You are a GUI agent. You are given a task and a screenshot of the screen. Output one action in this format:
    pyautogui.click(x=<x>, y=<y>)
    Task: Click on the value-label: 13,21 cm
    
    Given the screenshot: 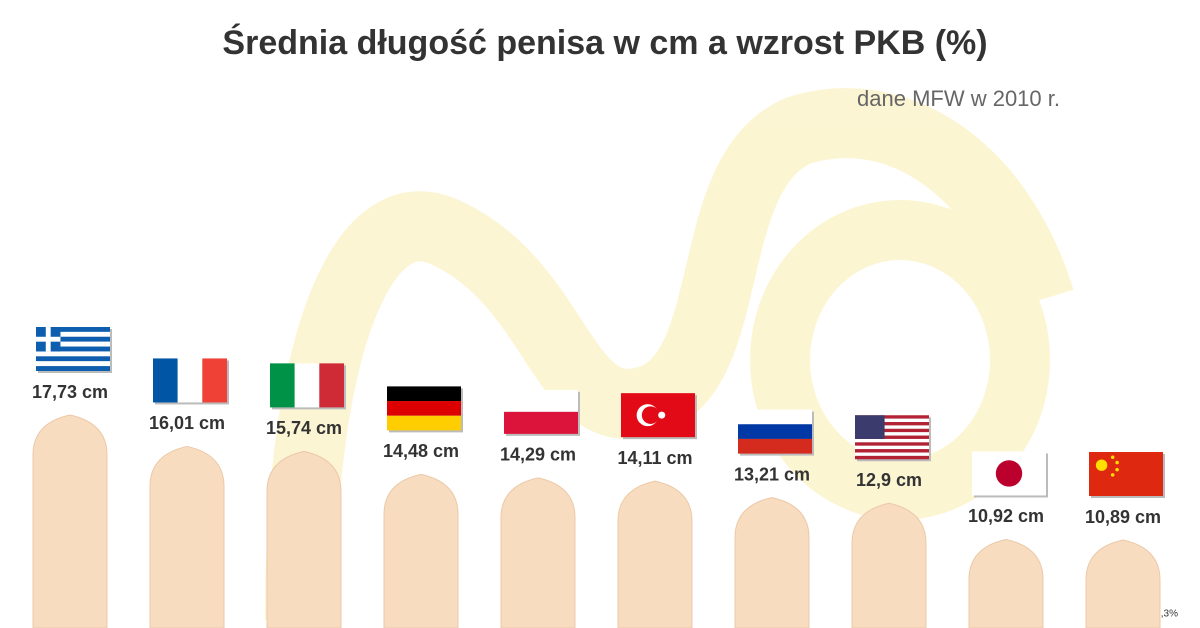 What is the action you would take?
    pyautogui.click(x=772, y=474)
    